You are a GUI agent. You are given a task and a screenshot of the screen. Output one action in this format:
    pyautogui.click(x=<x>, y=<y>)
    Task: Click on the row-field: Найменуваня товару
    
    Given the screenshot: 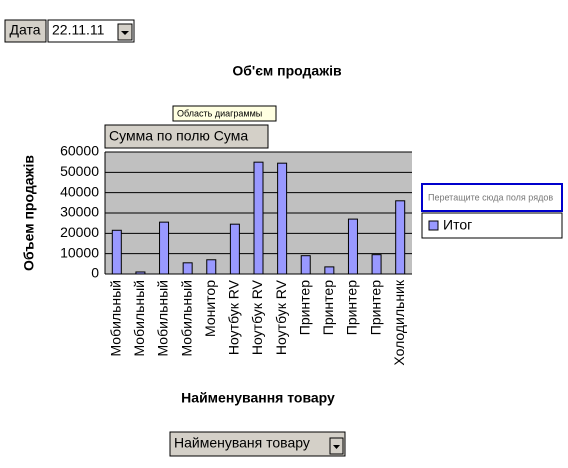 What is the action you would take?
    pyautogui.click(x=242, y=443)
    